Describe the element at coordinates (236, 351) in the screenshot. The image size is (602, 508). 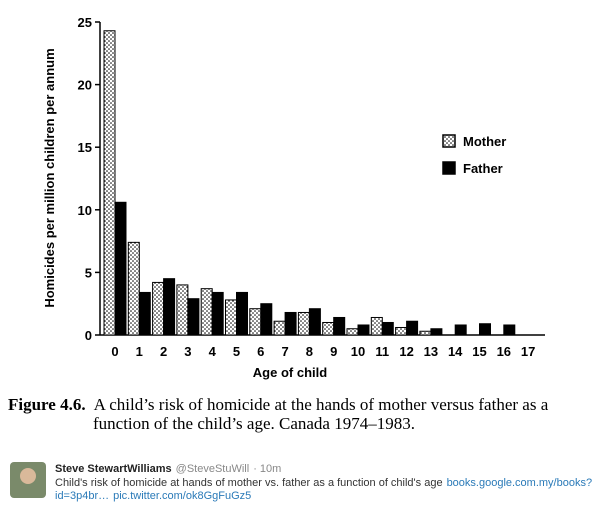
I see `x-tick-label: 5` at that location.